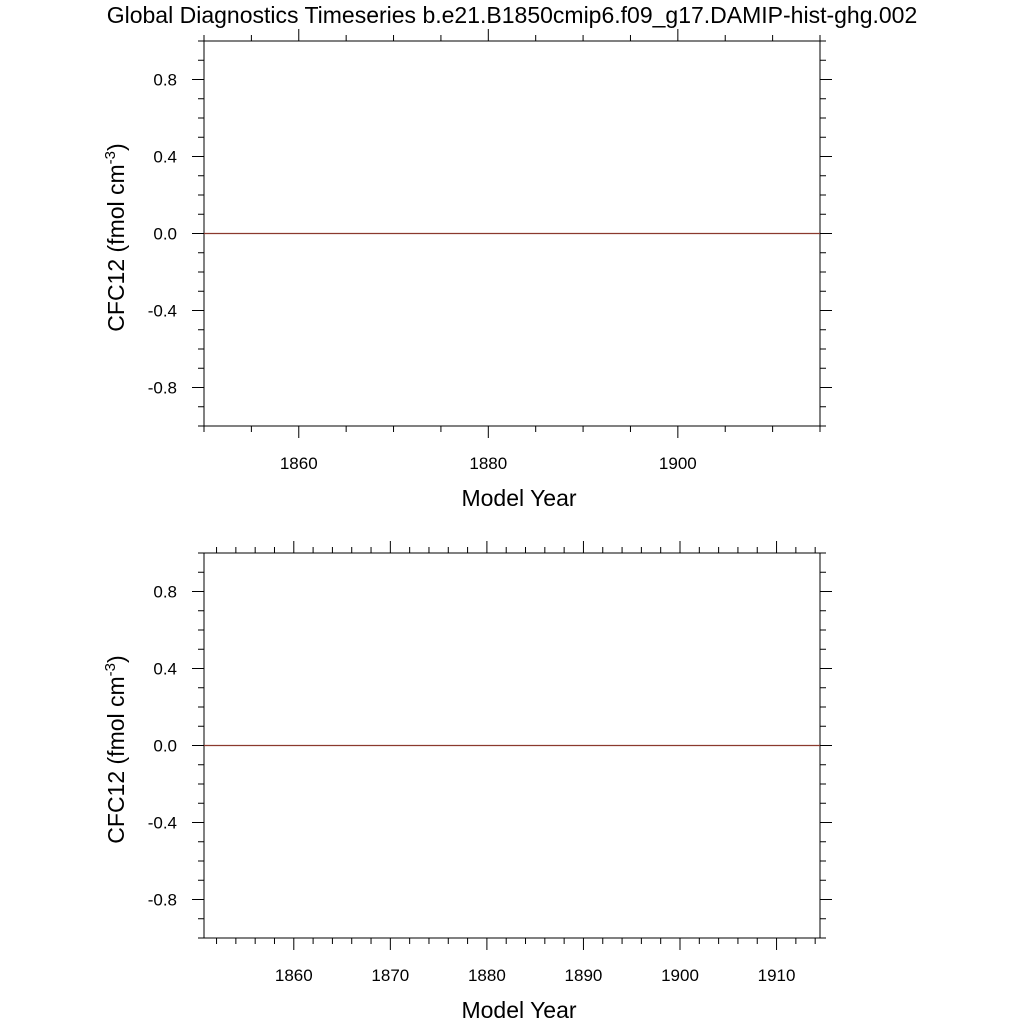 Image resolution: width=1024 pixels, height=1024 pixels. What do you see at coordinates (777, 975) in the screenshot?
I see `x-tick-label: 1910` at bounding box center [777, 975].